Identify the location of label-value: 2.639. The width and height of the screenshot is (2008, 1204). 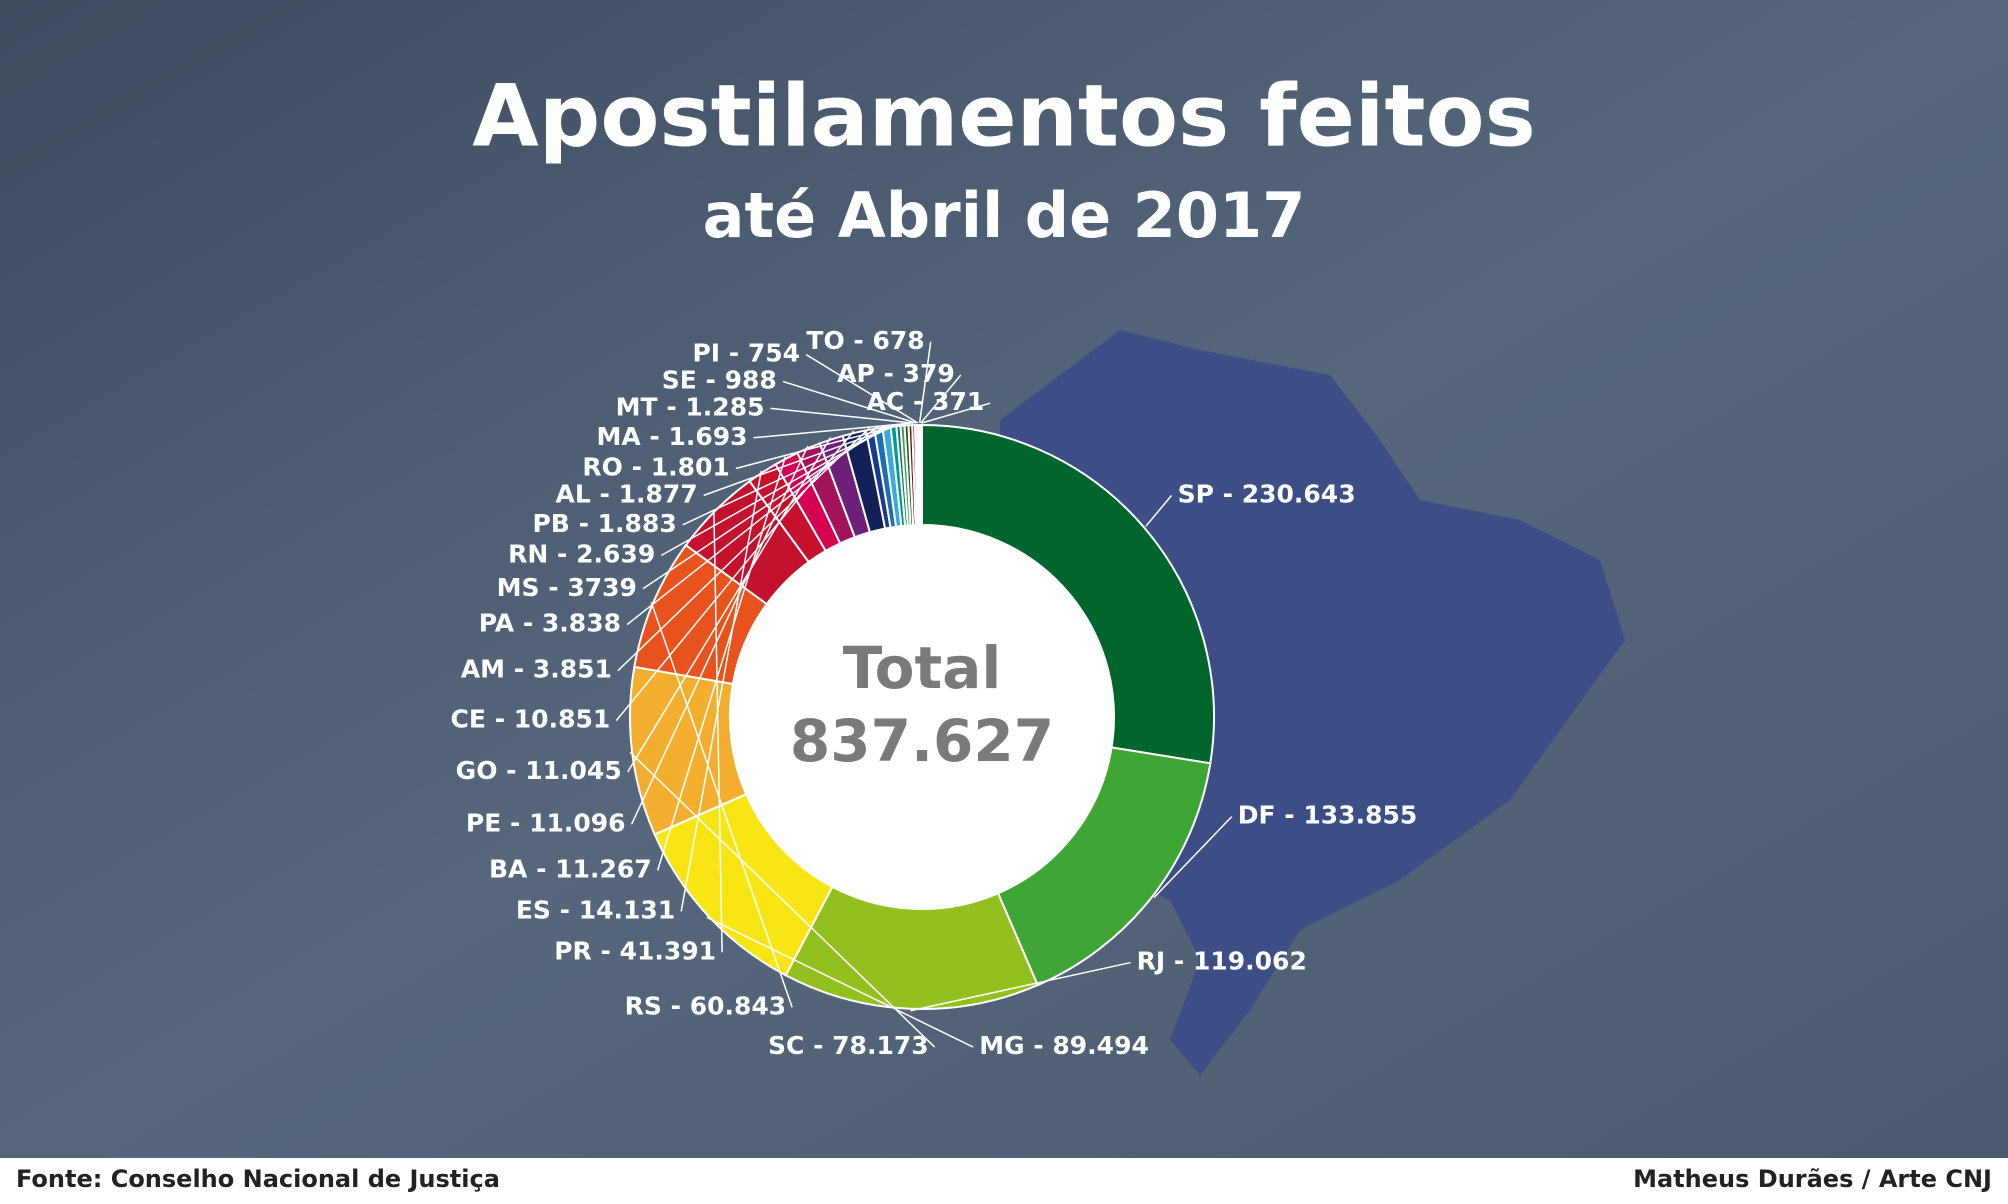
(615, 554).